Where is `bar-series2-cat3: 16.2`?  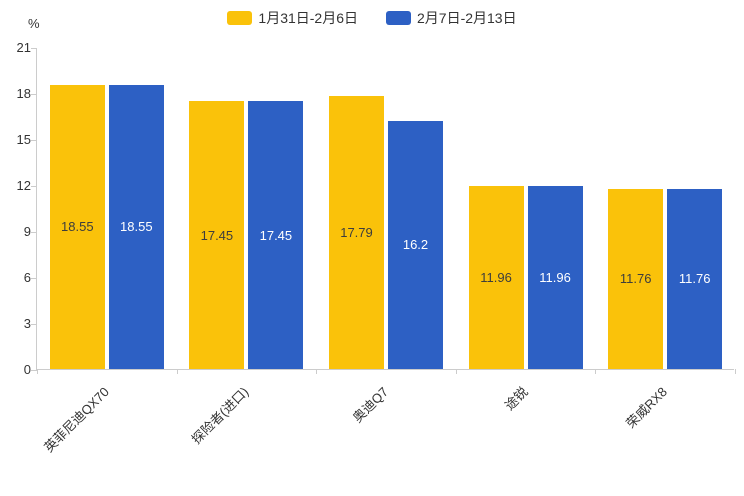 bar-series2-cat3: 16.2 is located at coordinates (415, 244).